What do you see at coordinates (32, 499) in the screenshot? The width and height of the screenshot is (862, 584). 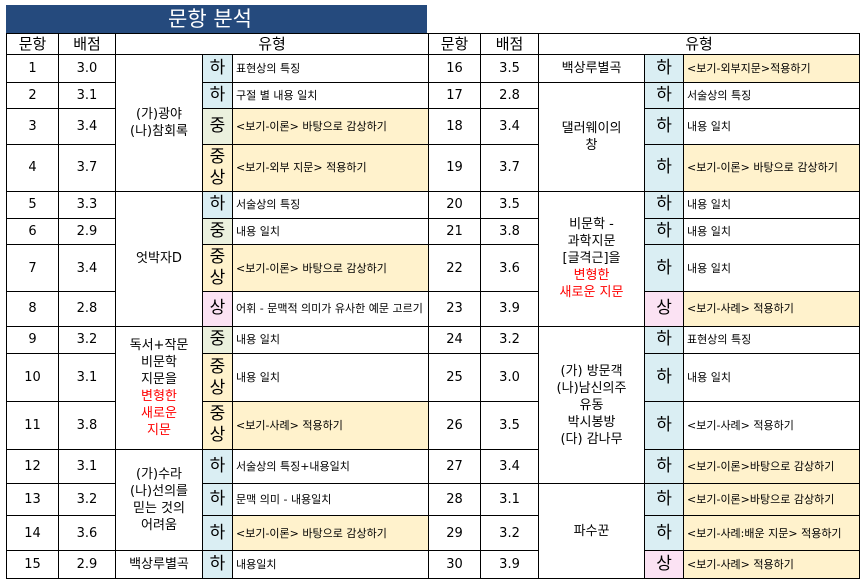 I see `item-number: 13` at bounding box center [32, 499].